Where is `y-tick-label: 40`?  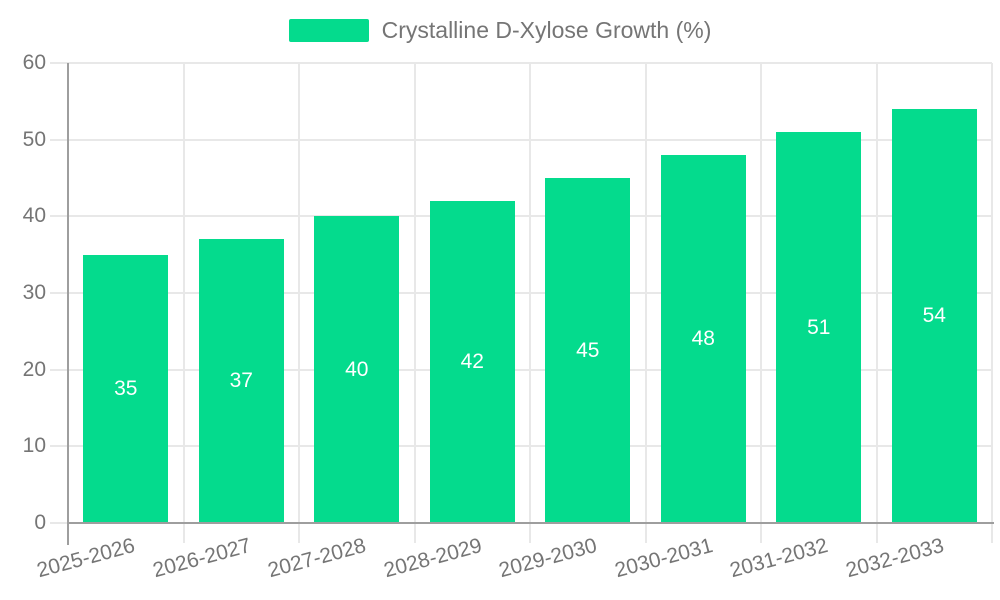
y-tick-label: 40 is located at coordinates (34, 216).